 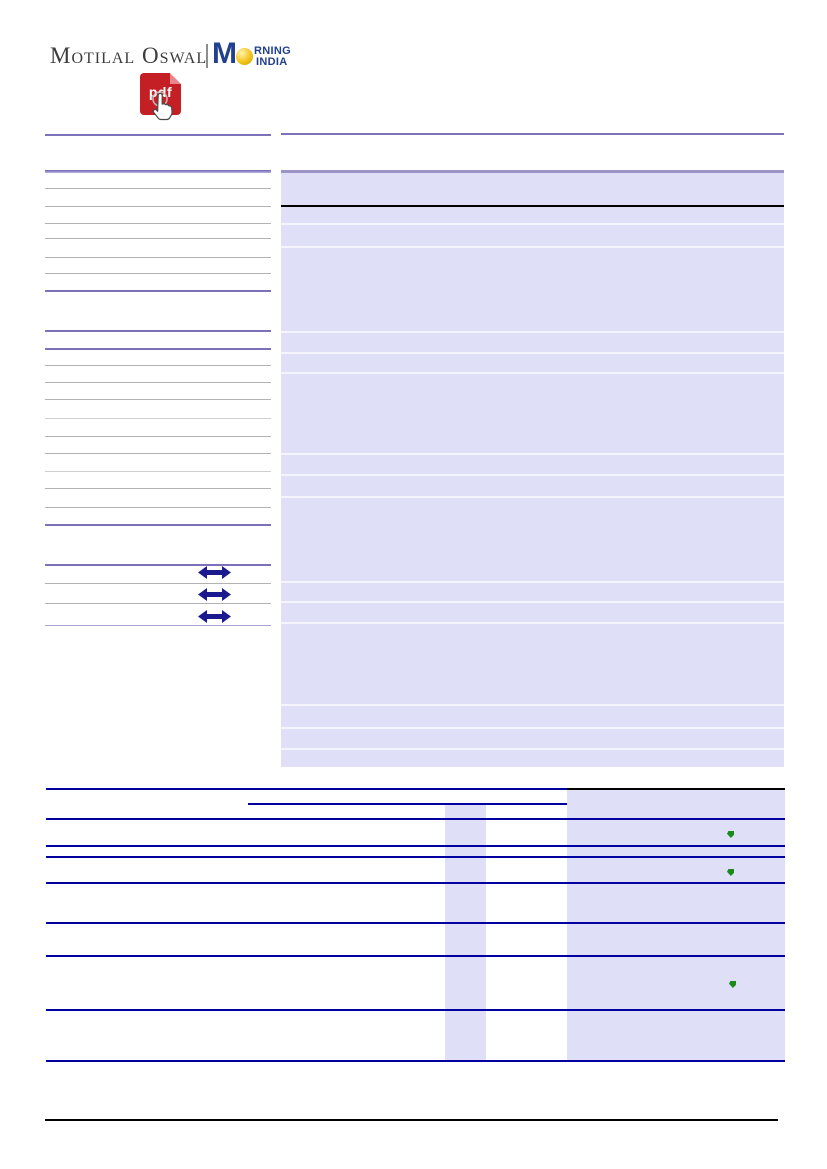 What do you see at coordinates (676, 789) in the screenshot?
I see `table-top-rule-black-segment` at bounding box center [676, 789].